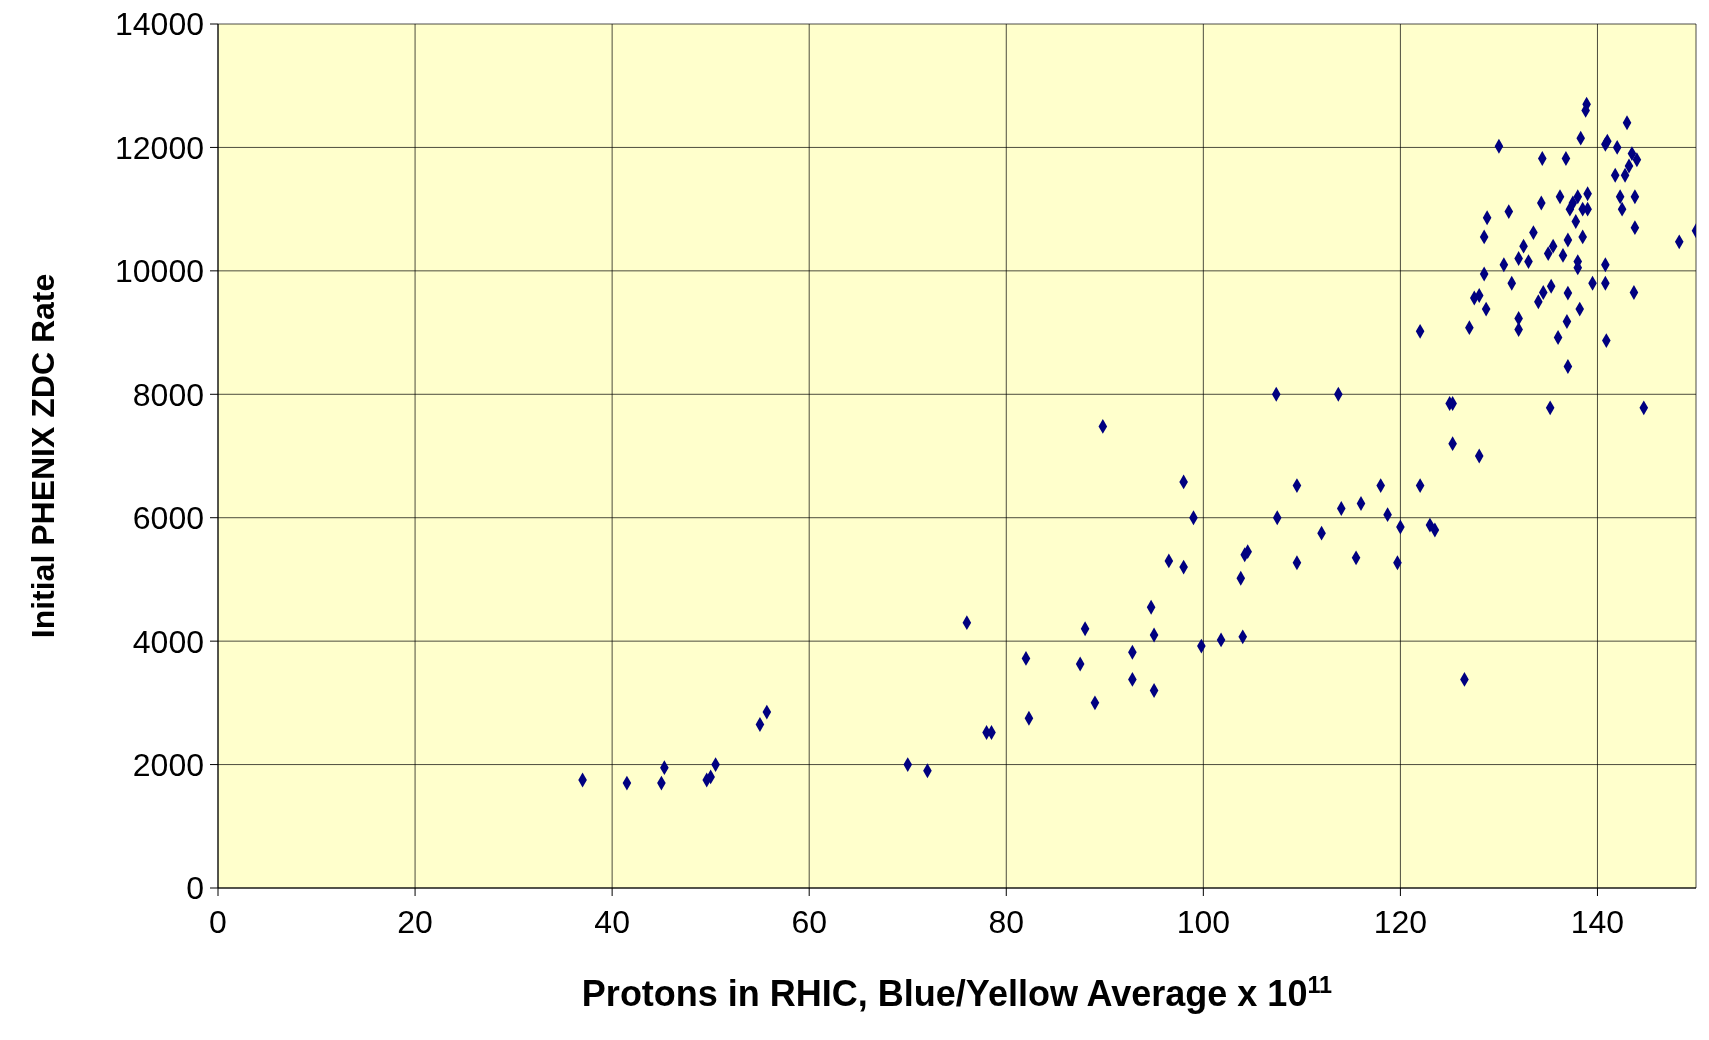 The image size is (1709, 1040). Describe the element at coordinates (159, 147) in the screenshot. I see `y-tick-label: 12000` at that location.